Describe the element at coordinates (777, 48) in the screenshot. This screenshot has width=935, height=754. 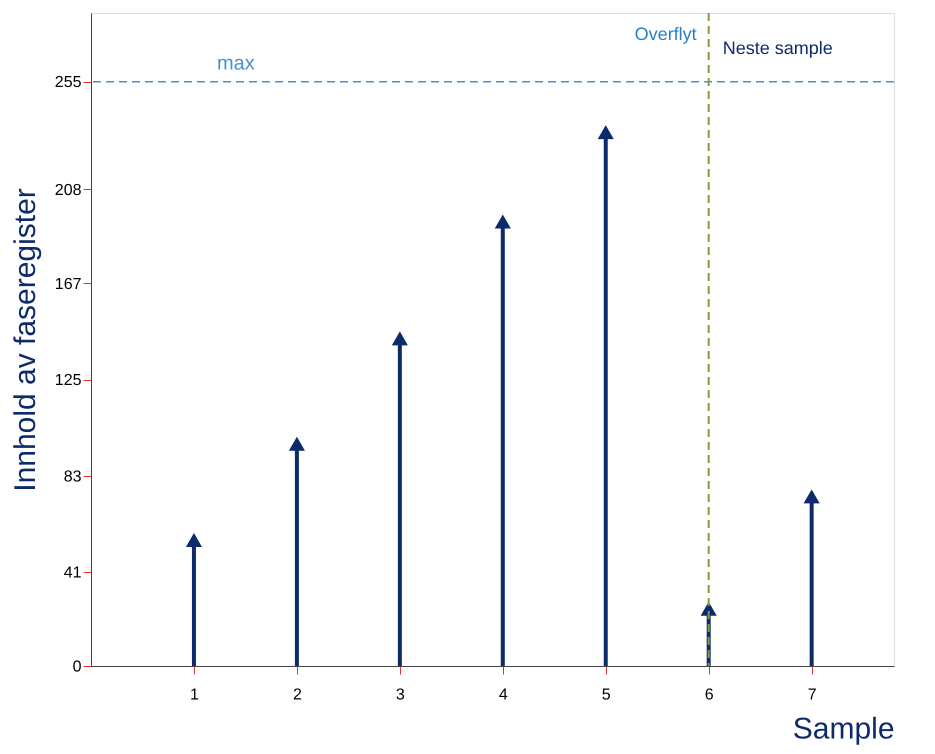
I see `annotation: Neste sample` at that location.